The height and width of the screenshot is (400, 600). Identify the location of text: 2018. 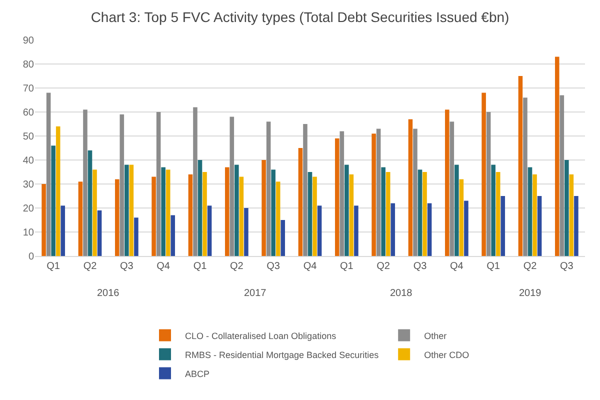
(401, 293).